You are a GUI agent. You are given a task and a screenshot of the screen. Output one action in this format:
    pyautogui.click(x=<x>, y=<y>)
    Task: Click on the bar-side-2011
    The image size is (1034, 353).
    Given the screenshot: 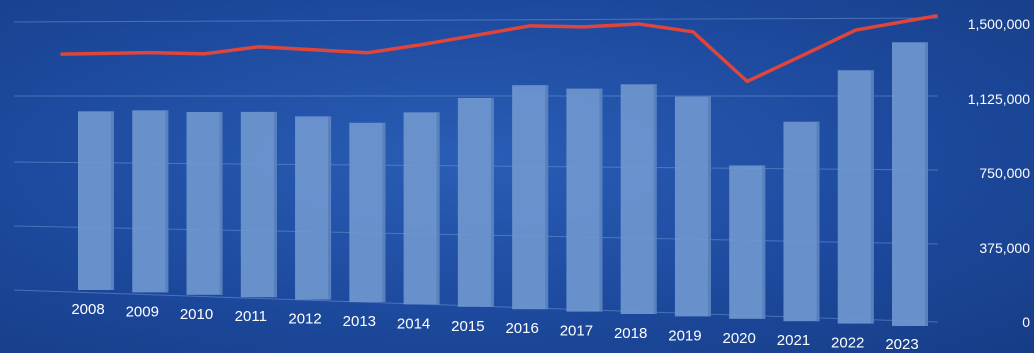 What is the action you would take?
    pyautogui.click(x=275, y=204)
    